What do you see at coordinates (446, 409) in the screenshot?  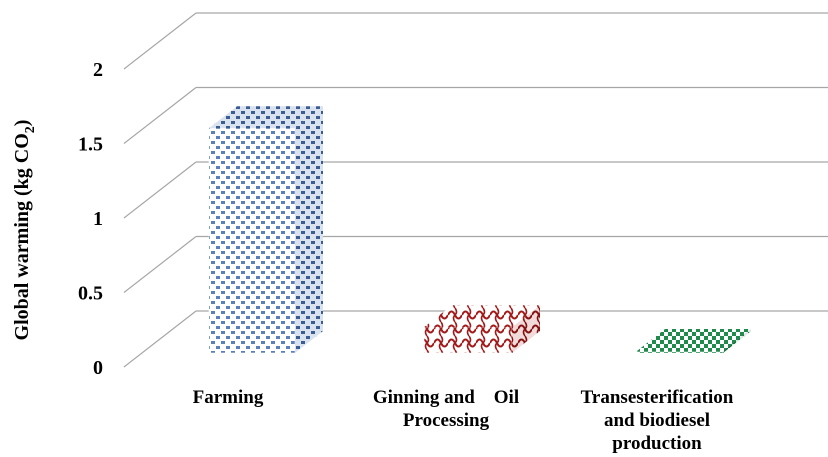 I see `x-category-label: Ginning and Oil Processing` at bounding box center [446, 409].